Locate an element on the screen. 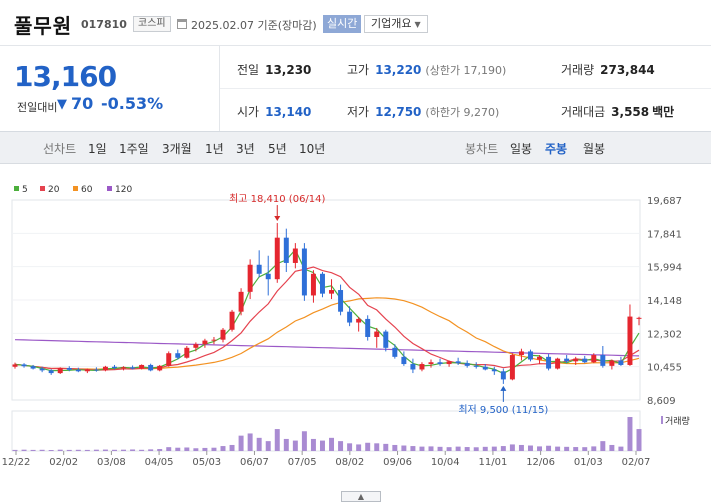 The image size is (711, 503). high-value: 13,220 is located at coordinates (398, 70).